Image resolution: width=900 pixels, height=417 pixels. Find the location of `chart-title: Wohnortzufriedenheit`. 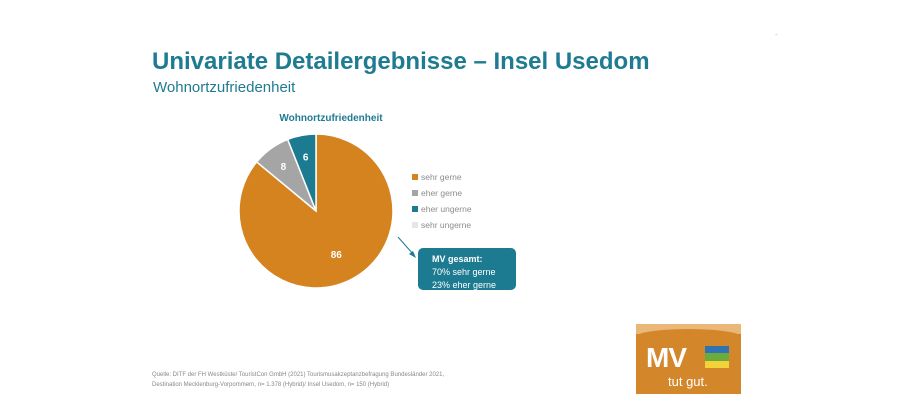

chart-title: Wohnortzufriedenheit is located at coordinates (331, 118).